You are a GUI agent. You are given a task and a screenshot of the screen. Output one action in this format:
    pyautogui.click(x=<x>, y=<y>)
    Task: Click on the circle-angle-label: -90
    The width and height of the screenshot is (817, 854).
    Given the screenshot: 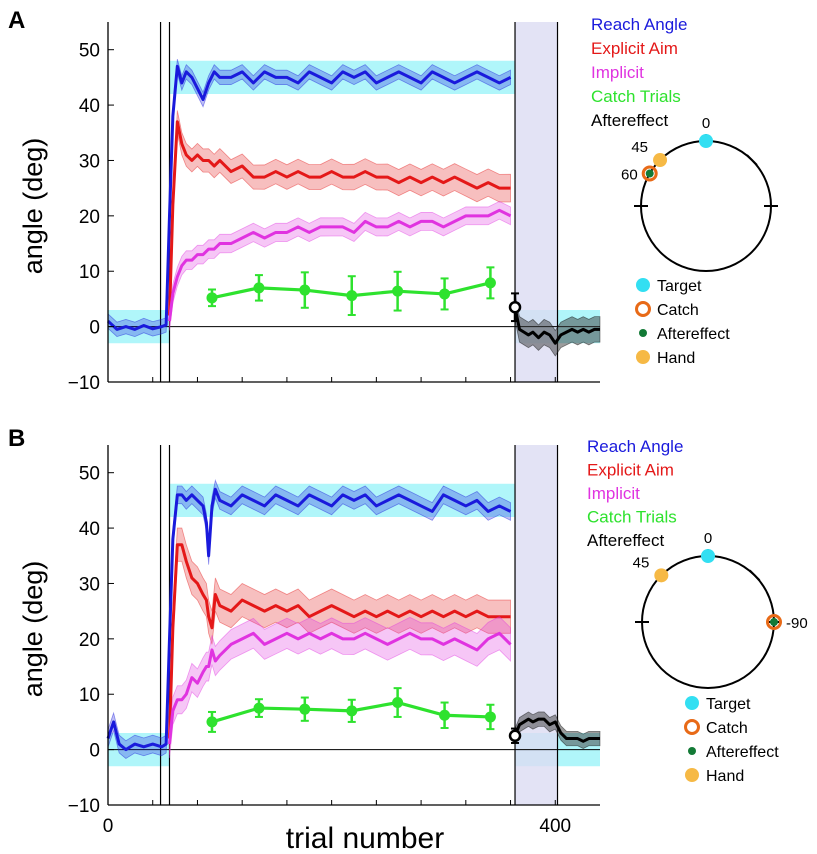 What is the action you would take?
    pyautogui.click(x=797, y=623)
    